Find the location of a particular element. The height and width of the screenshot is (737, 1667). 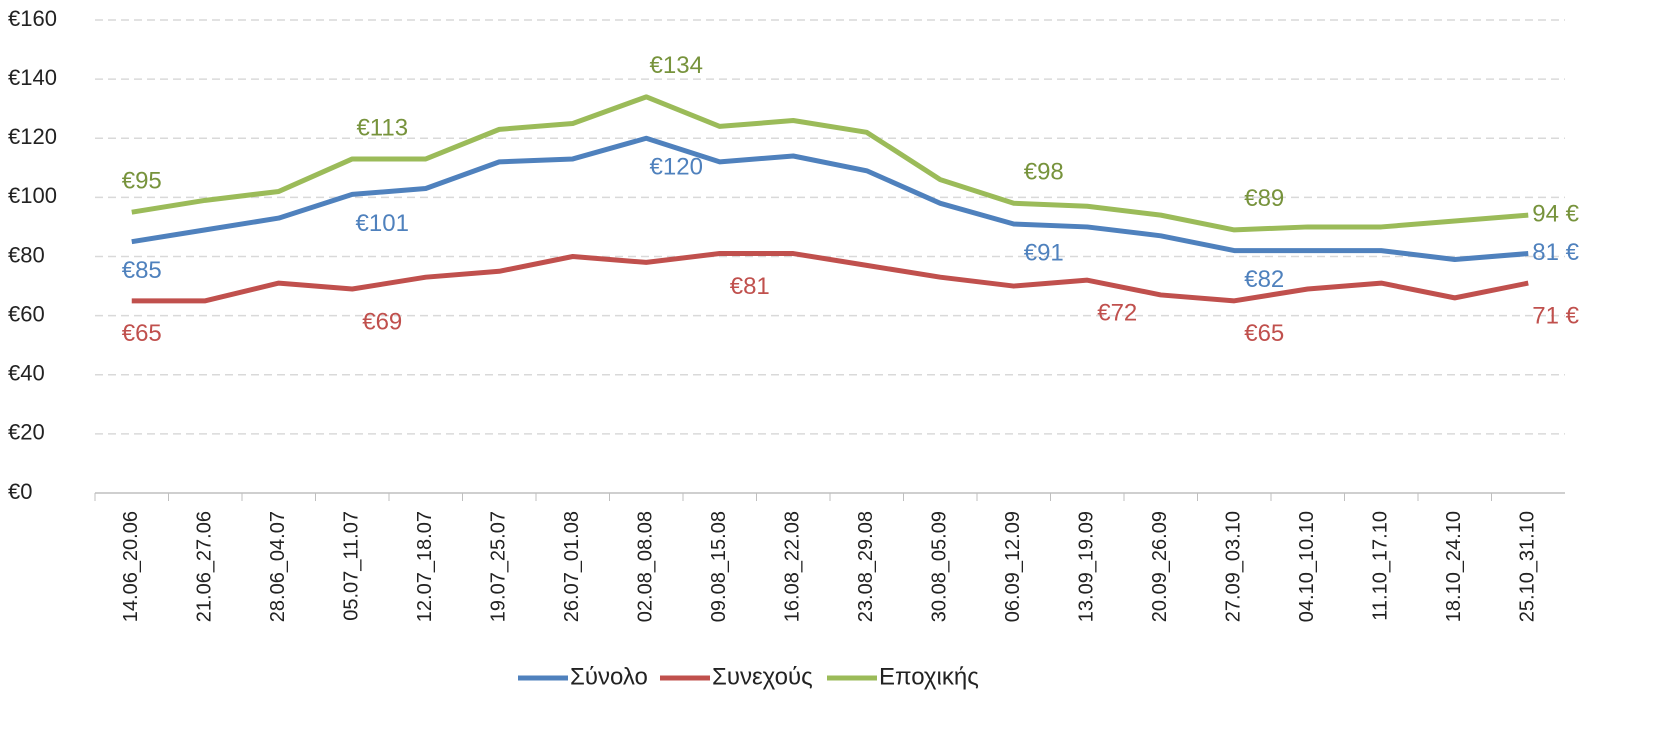

data-label: €89 is located at coordinates (1264, 198).